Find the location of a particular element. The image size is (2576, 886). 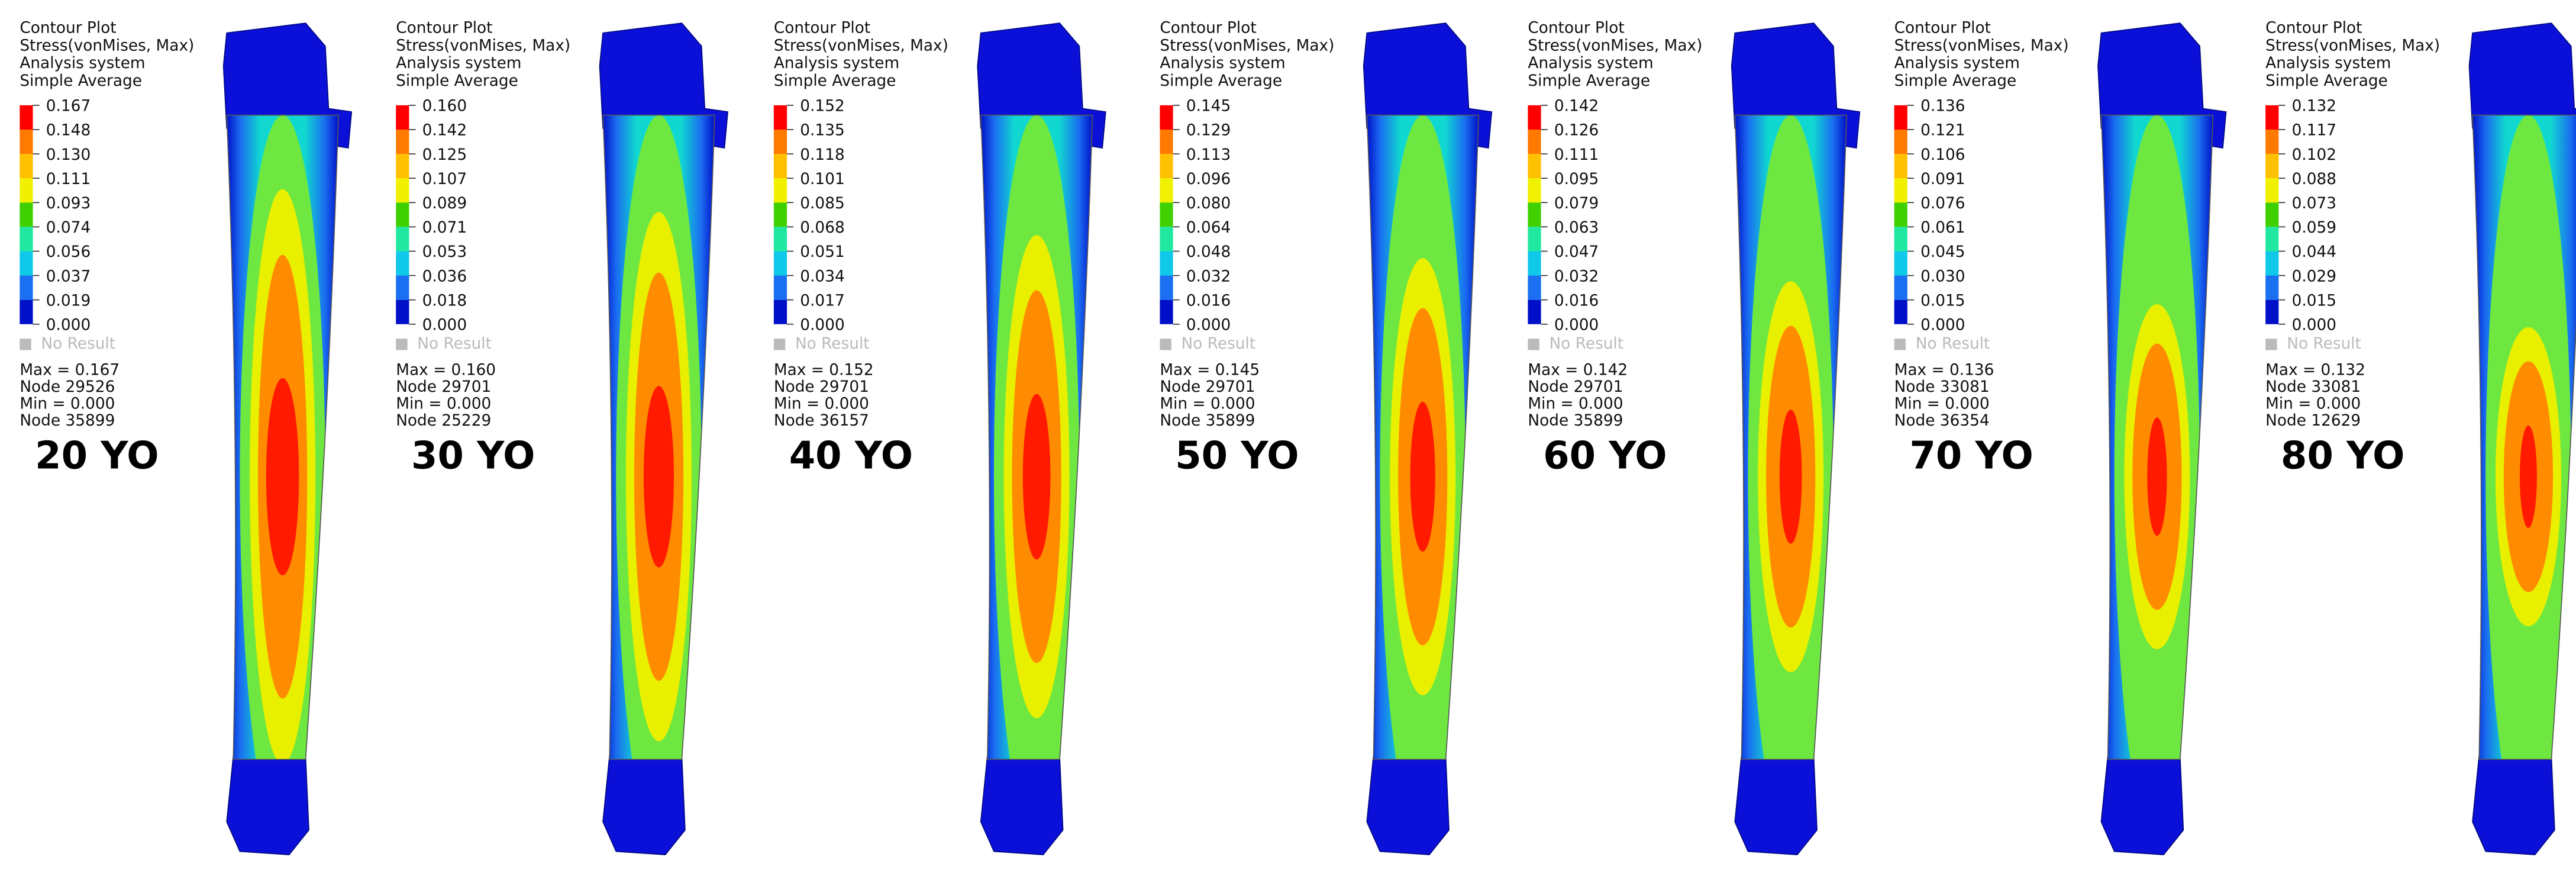

legend-label: 0.048 is located at coordinates (1208, 252).